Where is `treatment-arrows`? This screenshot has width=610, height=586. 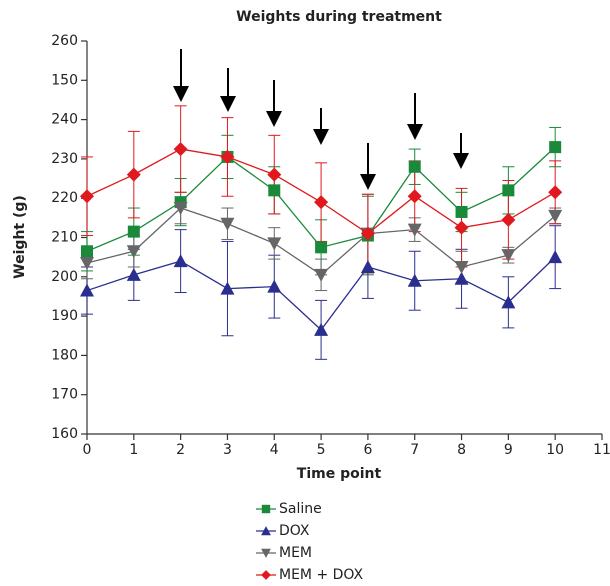 treatment-arrows is located at coordinates (321, 119).